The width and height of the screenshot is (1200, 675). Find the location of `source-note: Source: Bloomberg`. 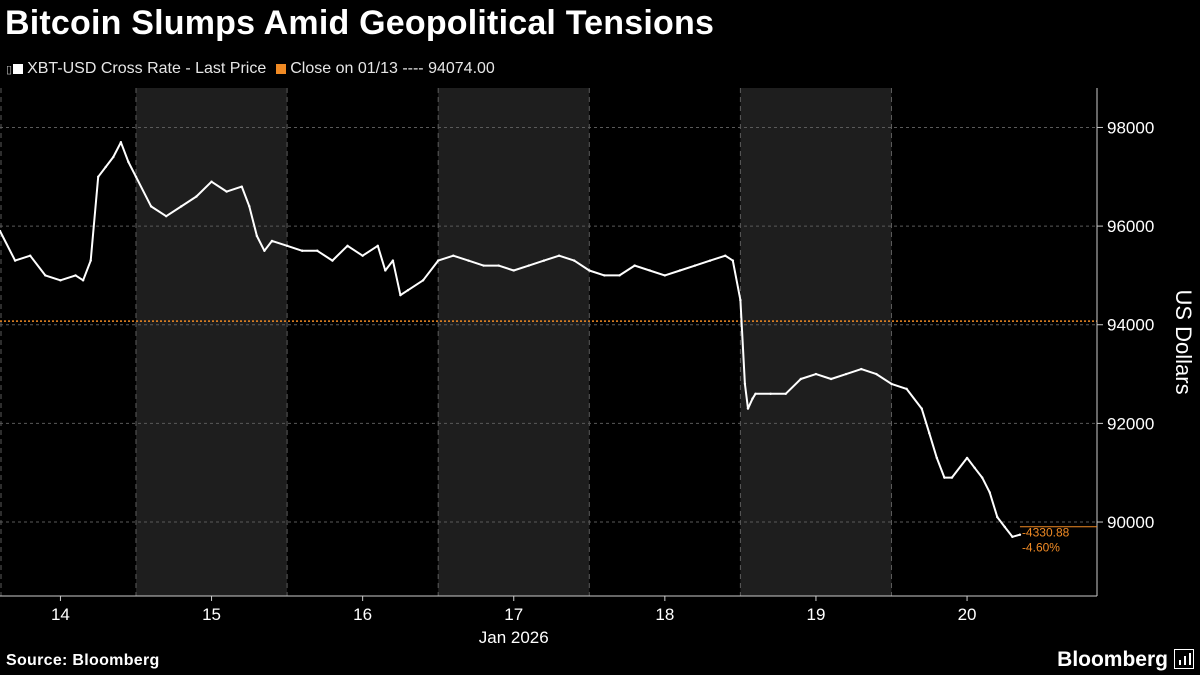

source-note: Source: Bloomberg is located at coordinates (83, 660).